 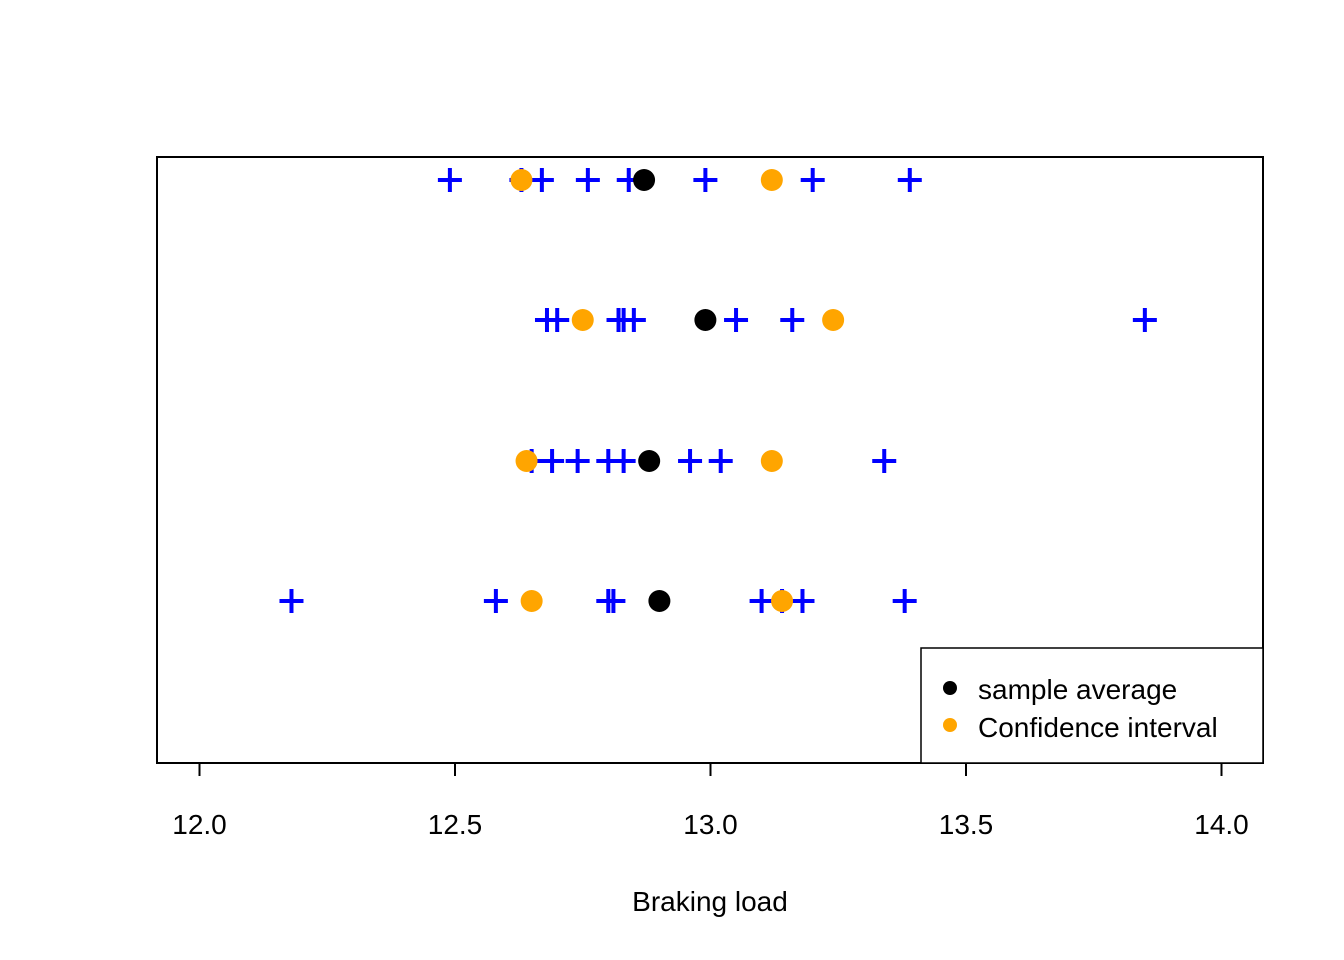 I want to click on x-tick-label: 12.0, so click(x=199, y=824).